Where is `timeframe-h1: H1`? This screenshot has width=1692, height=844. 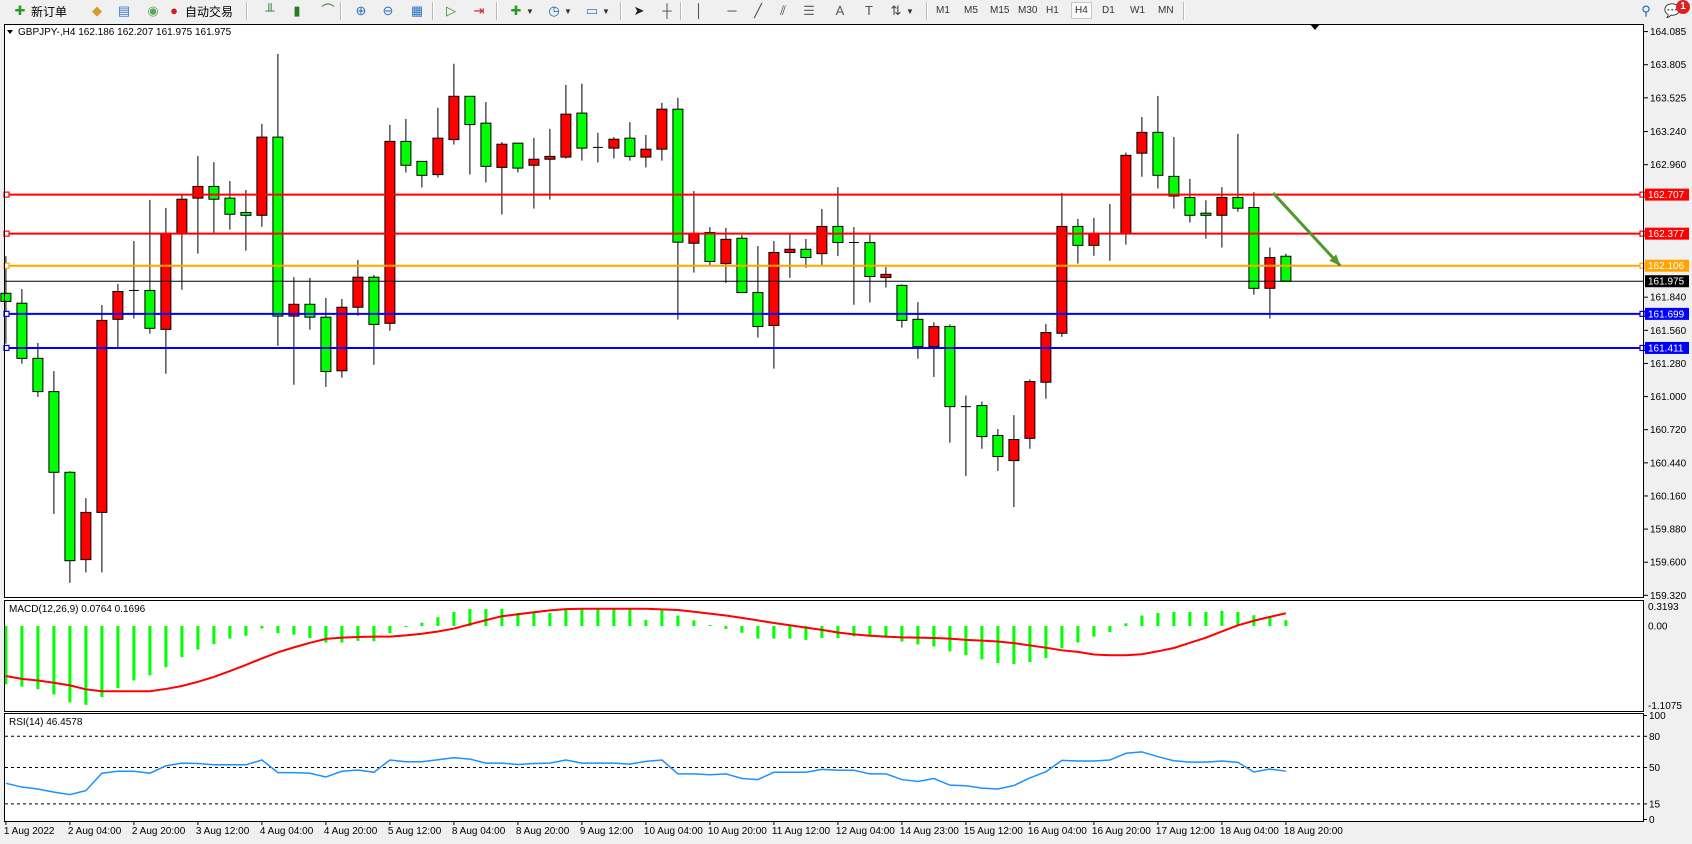
timeframe-h1: H1 is located at coordinates (1052, 10).